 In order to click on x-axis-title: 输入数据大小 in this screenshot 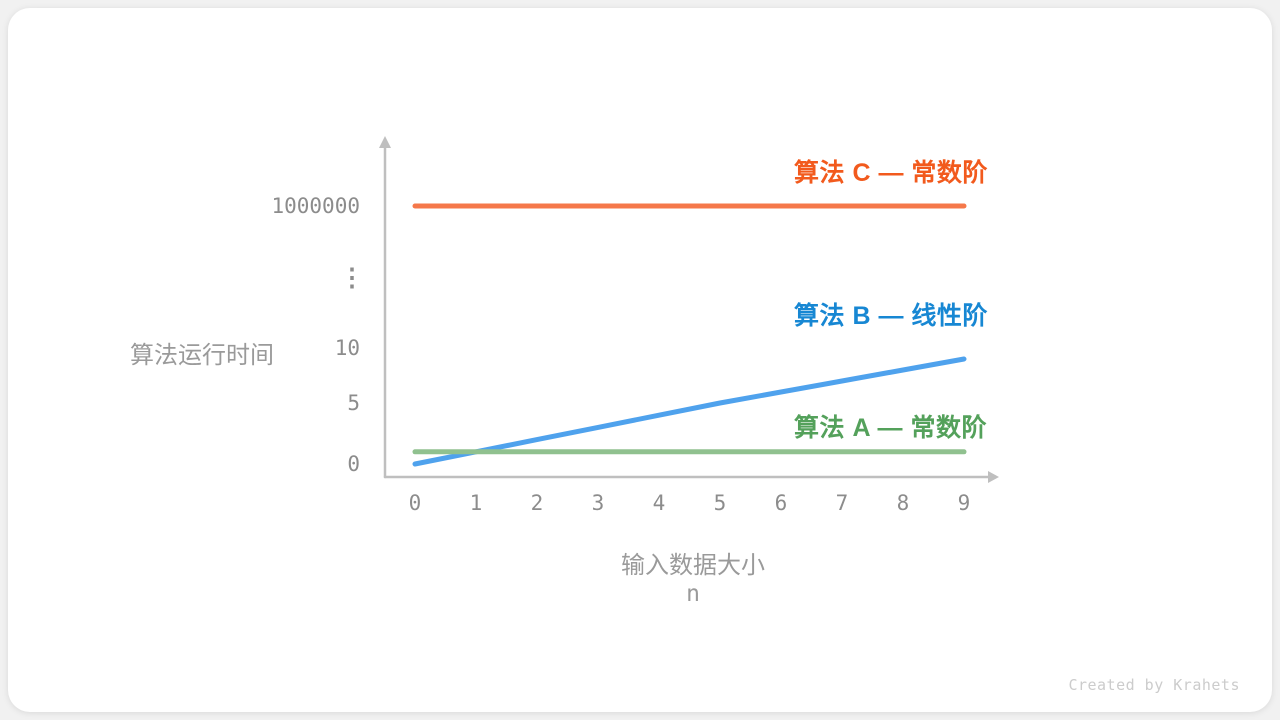, I will do `click(693, 565)`.